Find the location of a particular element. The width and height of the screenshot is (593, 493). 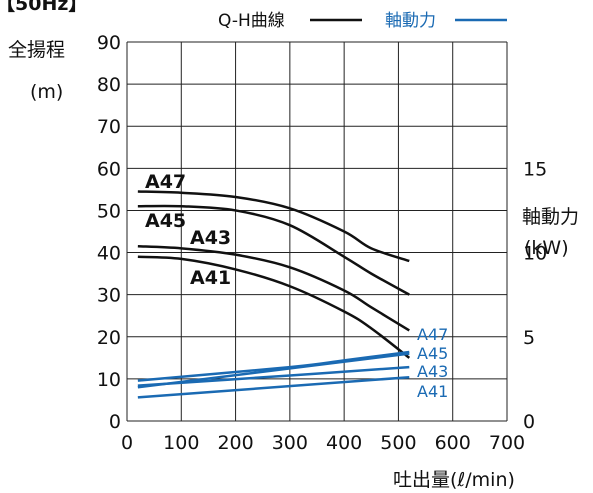

x-tick-400: 400 is located at coordinates (344, 443).